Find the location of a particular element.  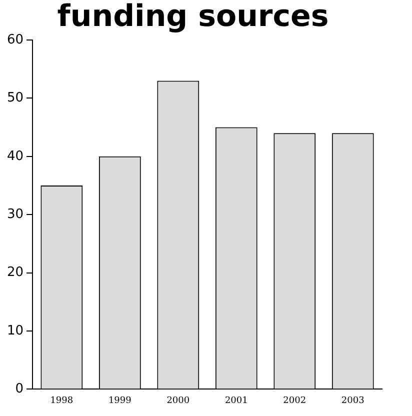

y-tick-label: 60 is located at coordinates (15, 40).